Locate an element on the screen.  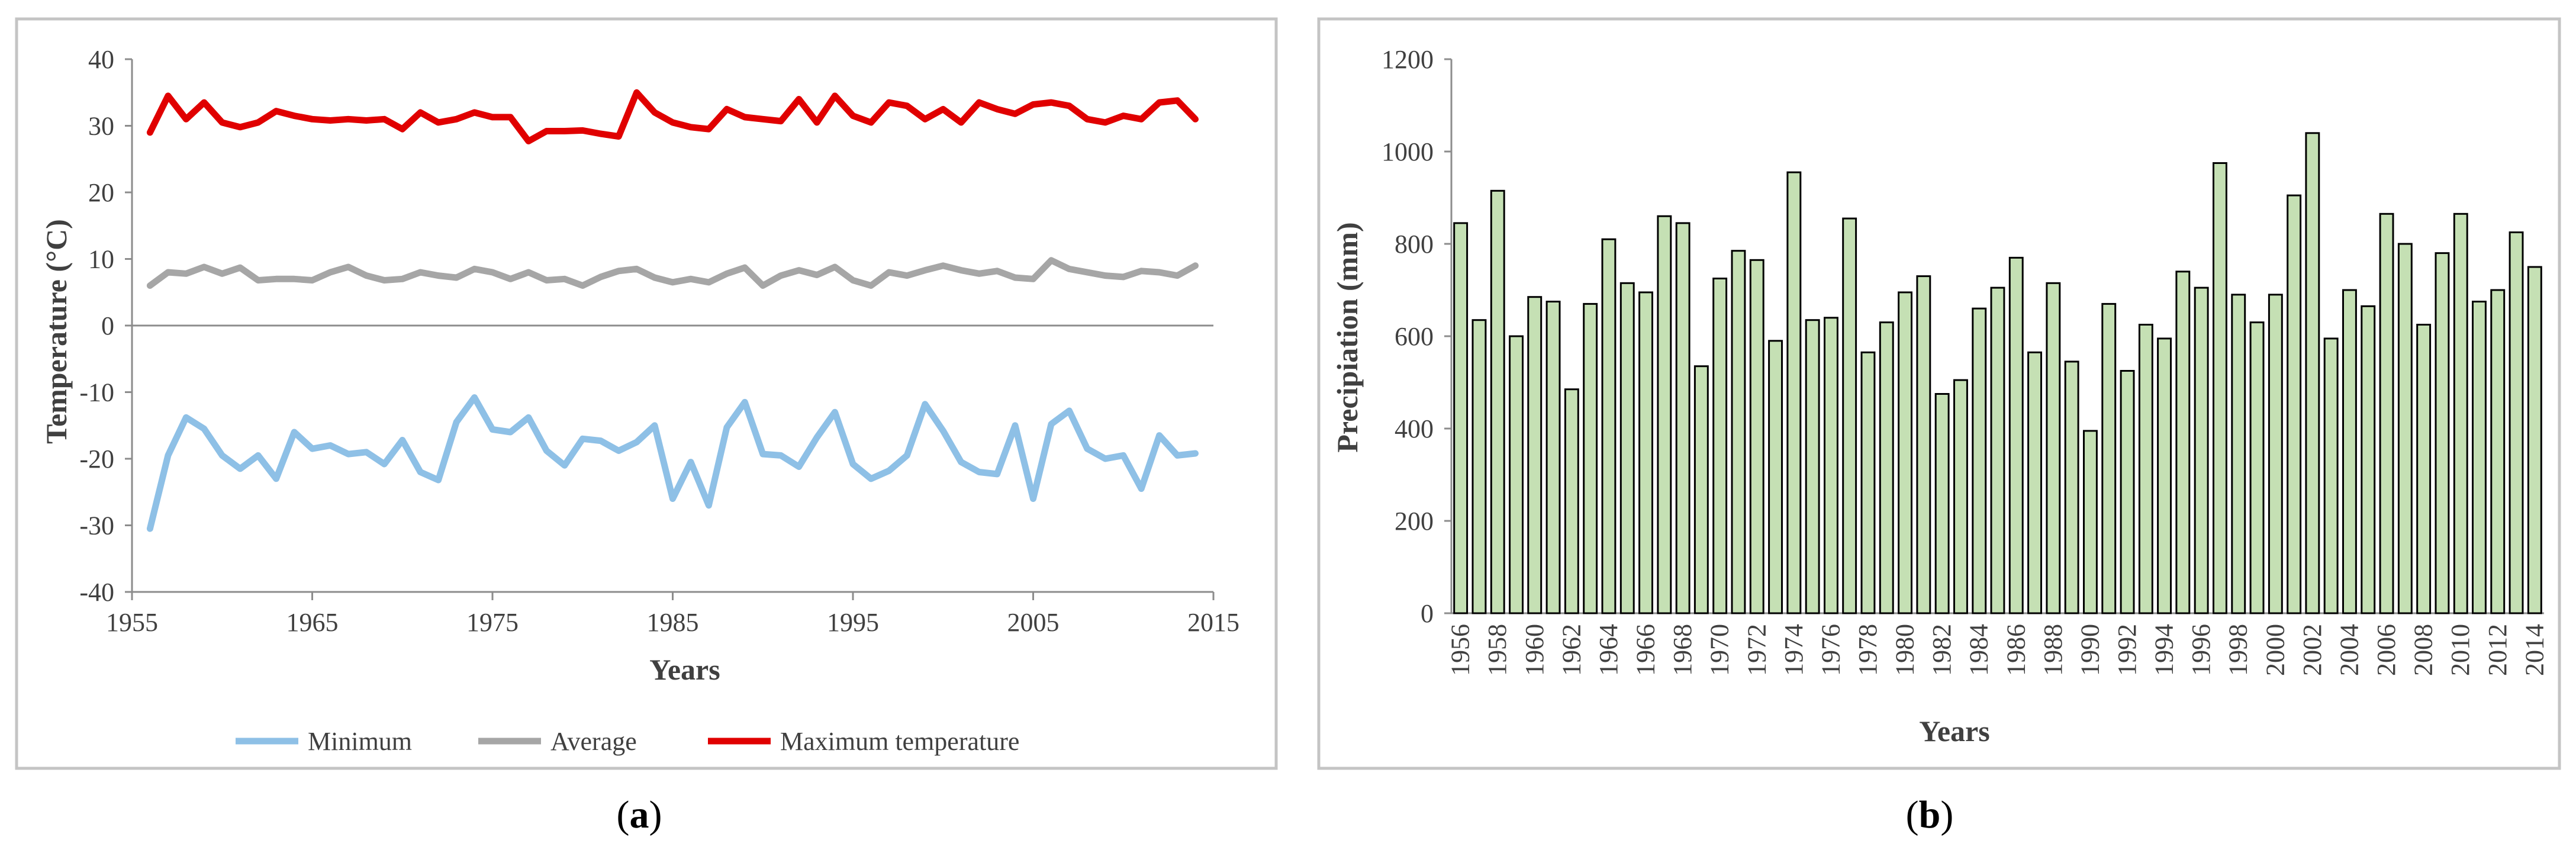
bar-1969 is located at coordinates (1701, 490).